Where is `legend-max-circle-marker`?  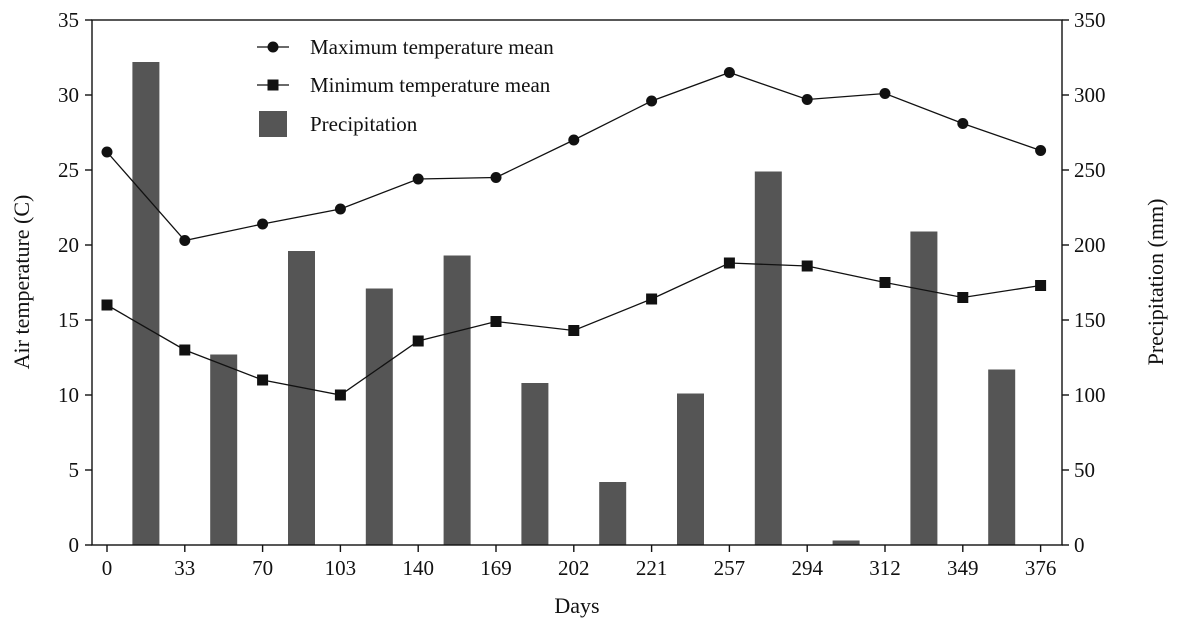
legend-max-circle-marker is located at coordinates (273, 47).